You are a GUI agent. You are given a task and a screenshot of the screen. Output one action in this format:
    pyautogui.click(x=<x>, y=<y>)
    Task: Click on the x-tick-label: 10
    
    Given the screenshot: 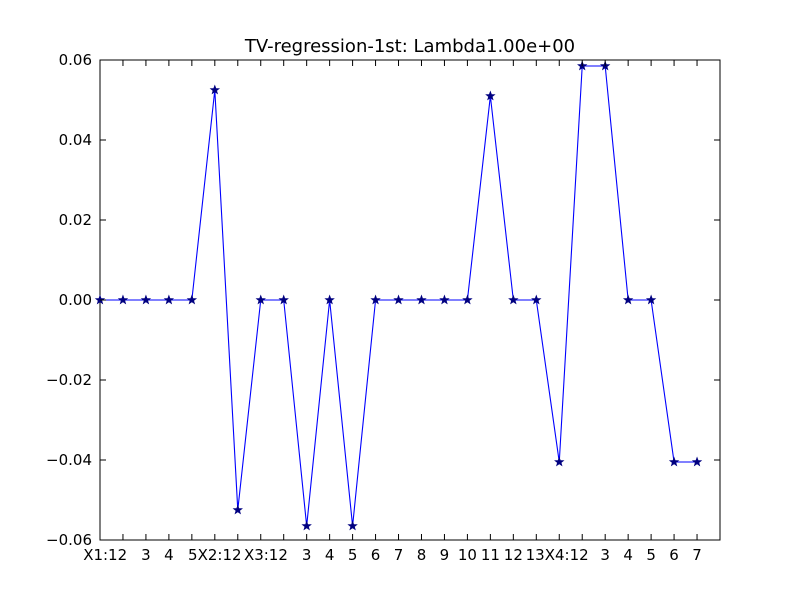 What is the action you would take?
    pyautogui.click(x=467, y=555)
    